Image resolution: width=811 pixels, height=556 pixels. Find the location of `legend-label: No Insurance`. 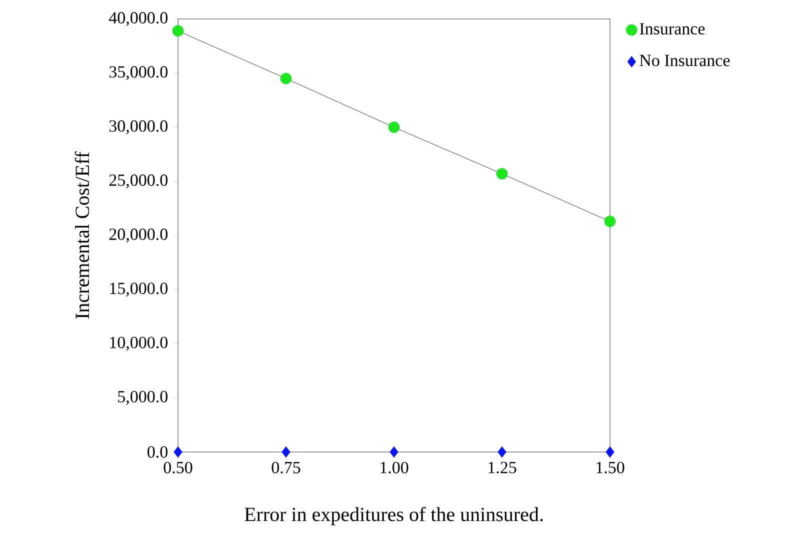

legend-label: No Insurance is located at coordinates (685, 60).